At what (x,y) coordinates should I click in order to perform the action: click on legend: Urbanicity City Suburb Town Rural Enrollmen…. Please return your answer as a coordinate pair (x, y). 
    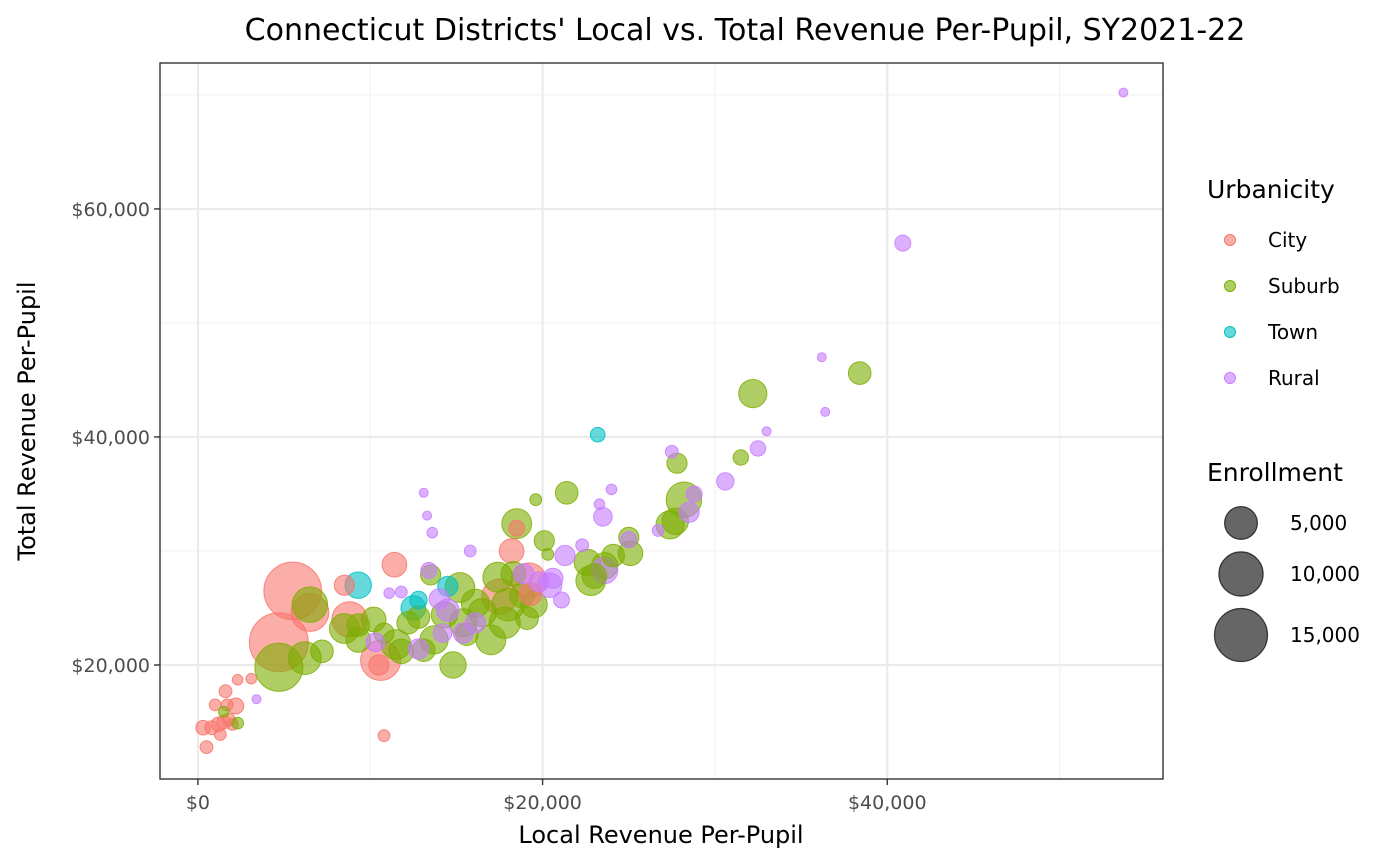
    Looking at the image, I should click on (1283, 419).